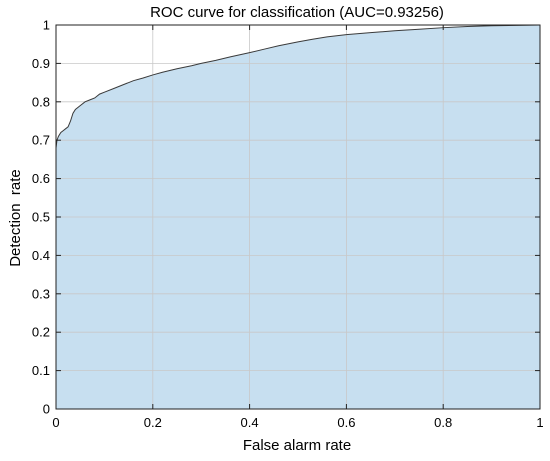  What do you see at coordinates (46, 409) in the screenshot?
I see `y-tick-label: 0` at bounding box center [46, 409].